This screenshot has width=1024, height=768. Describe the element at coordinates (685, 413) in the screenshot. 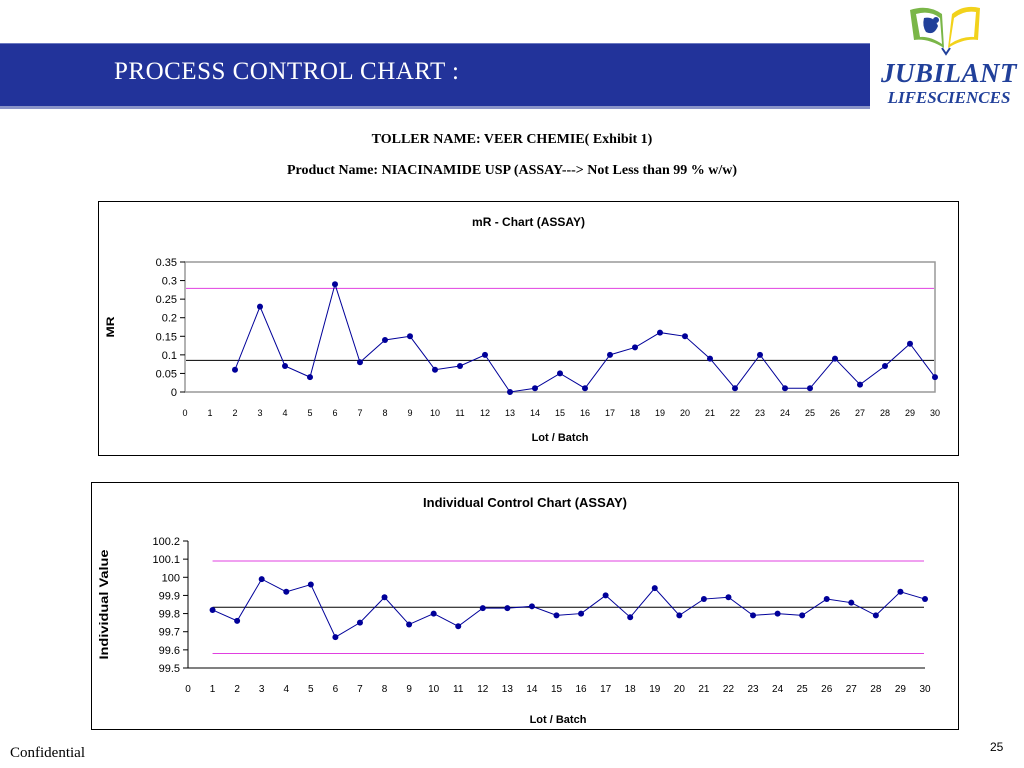

I see `x-tick-label: 20` at that location.